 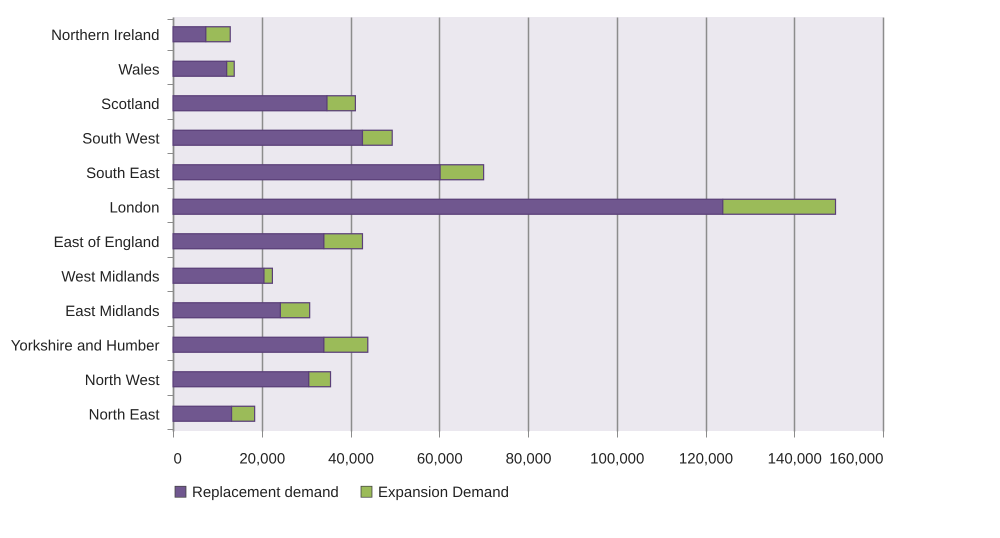 What do you see at coordinates (265, 492) in the screenshot?
I see `legend-label: Replacement demand` at bounding box center [265, 492].